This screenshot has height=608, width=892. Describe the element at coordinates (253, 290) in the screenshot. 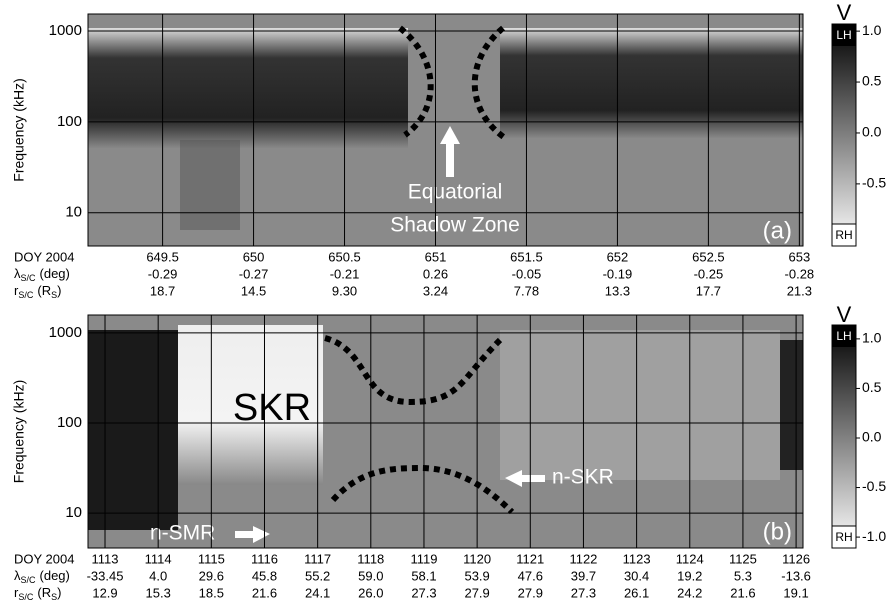

I see `ephemeris-value: 14.5` at that location.